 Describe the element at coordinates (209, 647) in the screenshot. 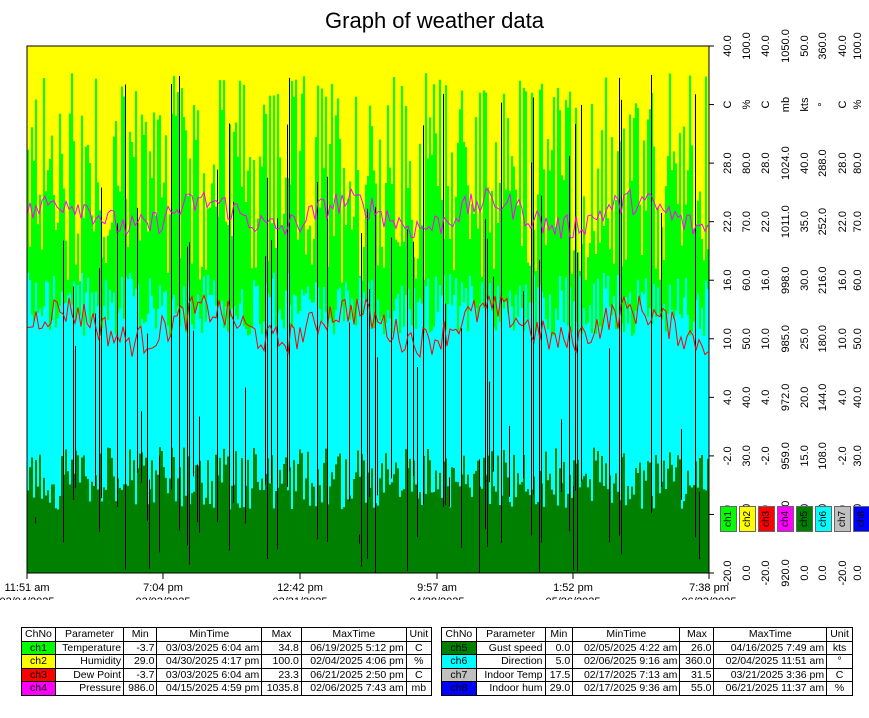

I see `table-cell: 03/03/2025 6:04 am` at that location.